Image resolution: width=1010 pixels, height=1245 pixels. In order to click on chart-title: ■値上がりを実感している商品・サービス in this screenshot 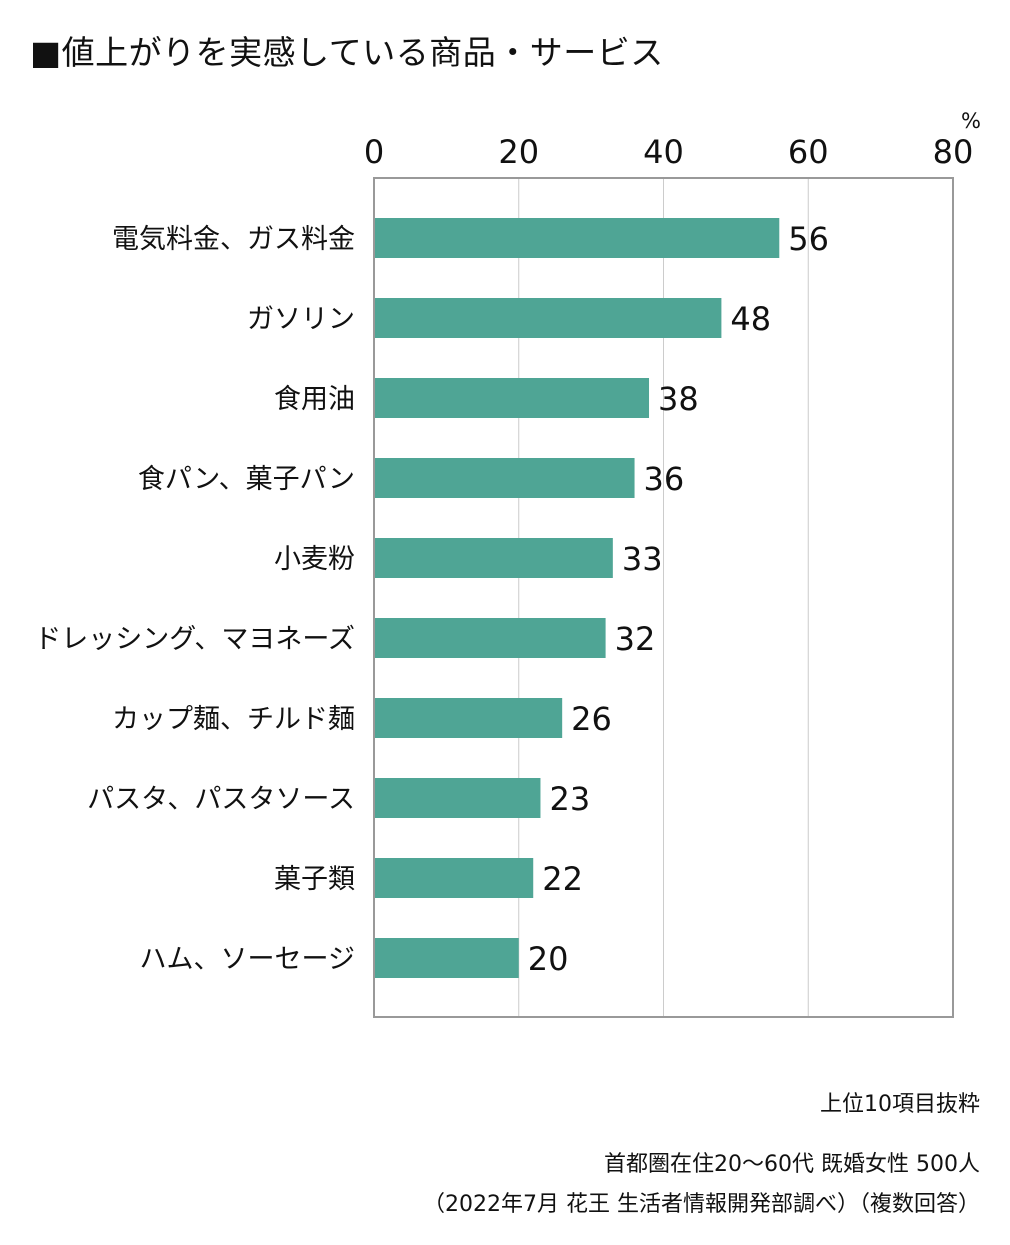, I will do `click(347, 52)`.